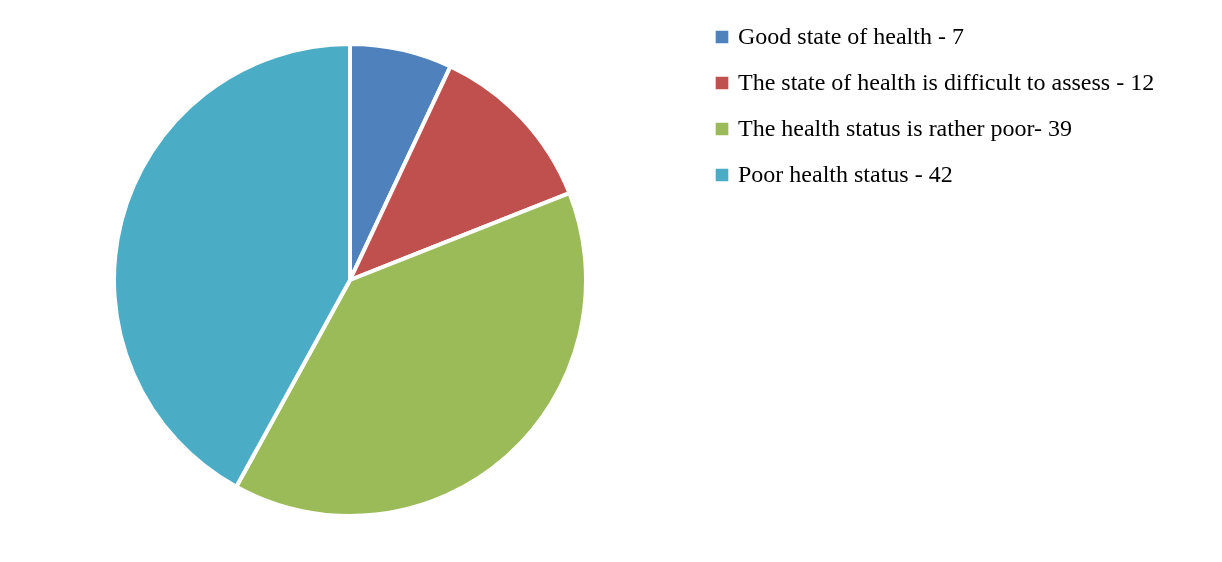  I want to click on legend-label: The state of health is difficult to assess - 12, so click(946, 82).